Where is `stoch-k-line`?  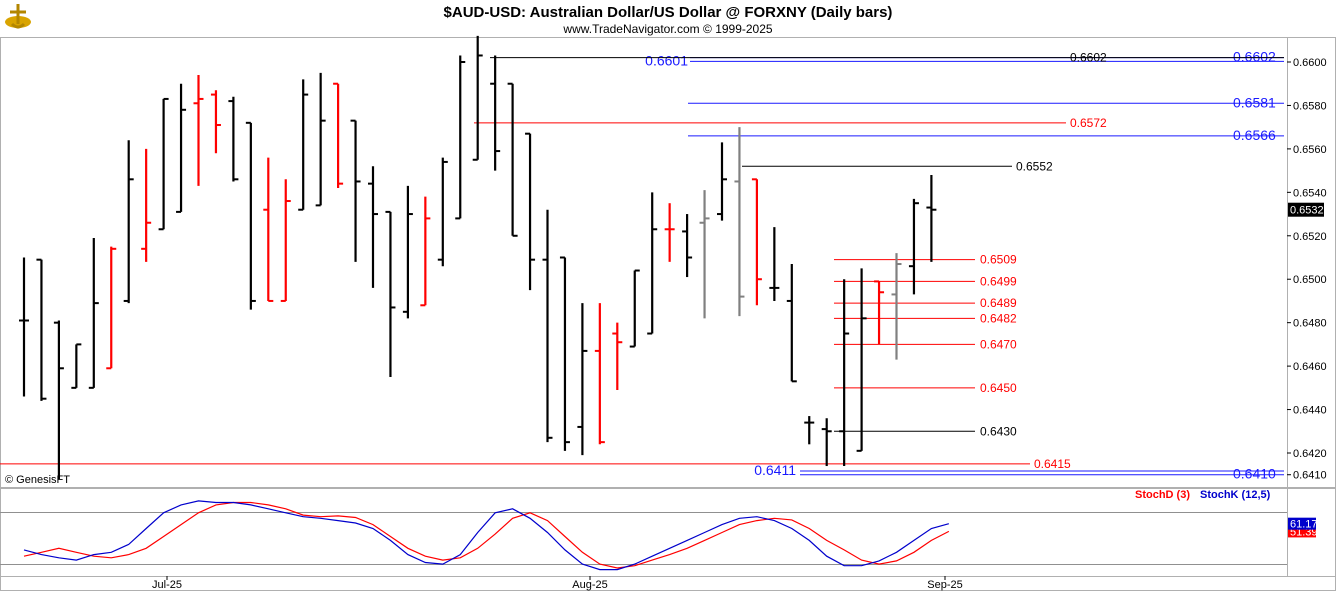
stoch-k-line is located at coordinates (486, 535).